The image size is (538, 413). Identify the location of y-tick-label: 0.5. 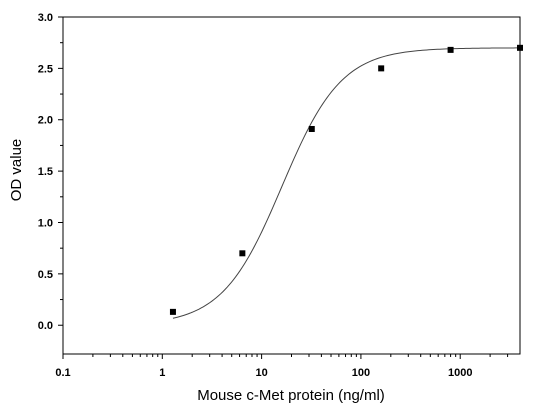
(45, 275).